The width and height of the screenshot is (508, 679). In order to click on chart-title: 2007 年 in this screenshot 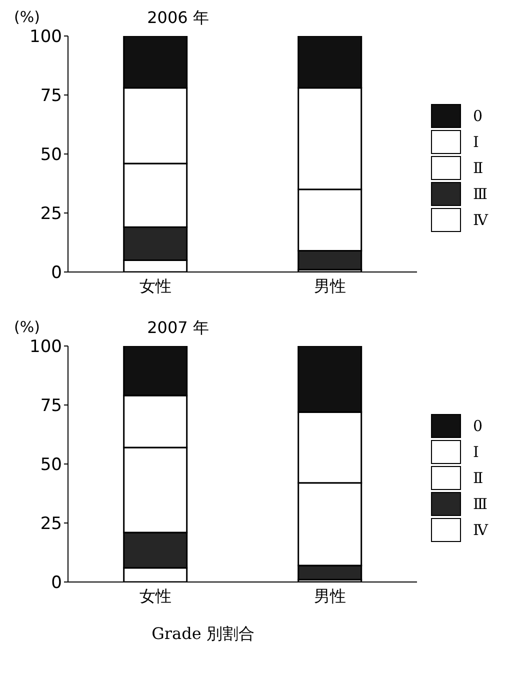, I will do `click(178, 327)`.